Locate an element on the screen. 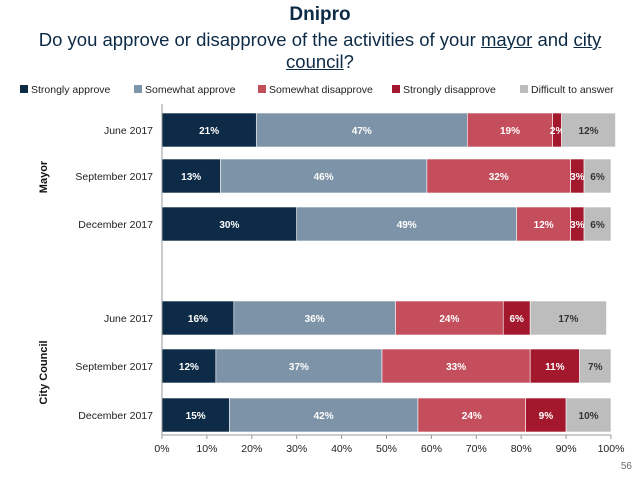  bar-segment-r3-s2 is located at coordinates (449, 318).